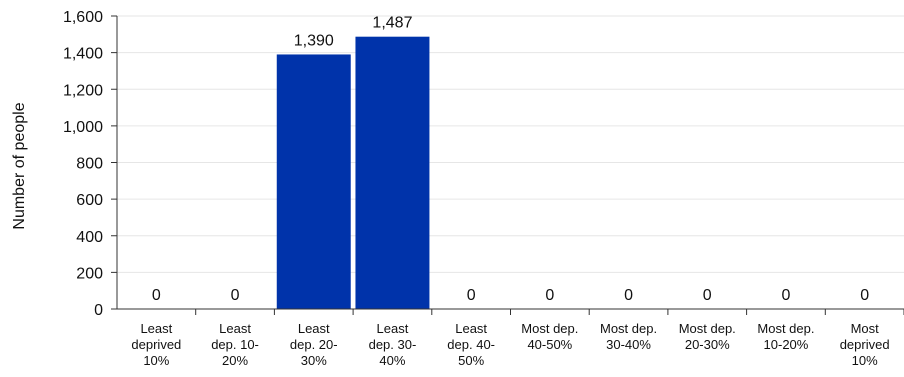  What do you see at coordinates (707, 344) in the screenshot?
I see `x-tick-label-line: 20-30%` at bounding box center [707, 344].